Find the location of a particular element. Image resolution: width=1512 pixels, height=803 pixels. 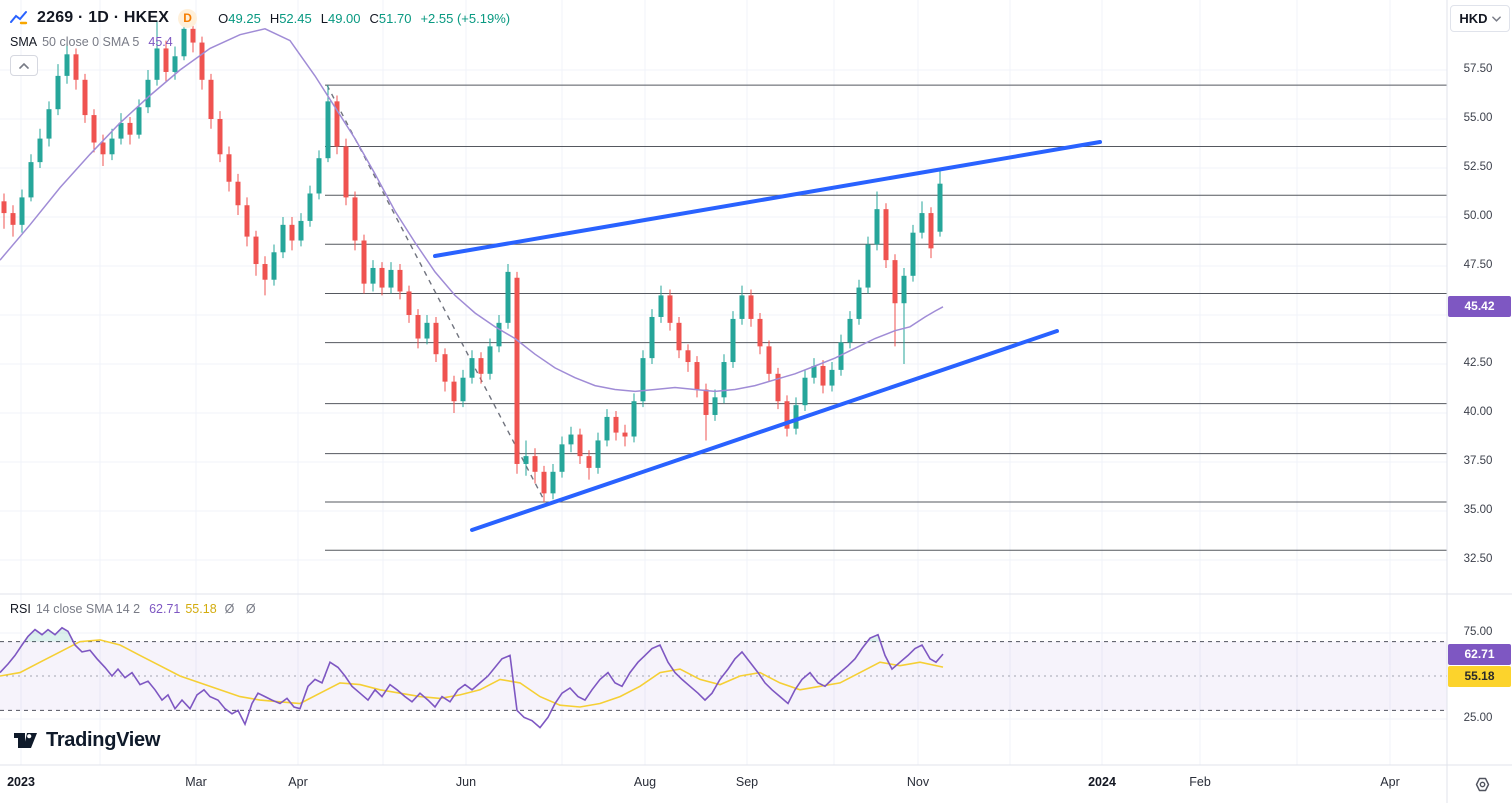

rsi-overbought-fill is located at coordinates (874, 638).